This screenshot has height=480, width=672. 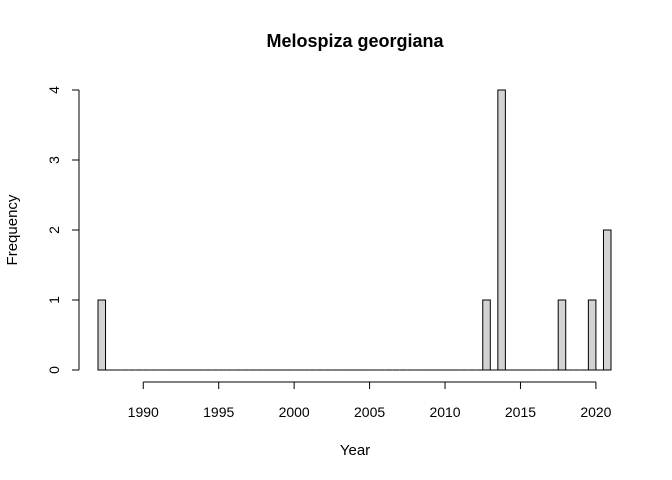 I want to click on x-tick-label: 1995, so click(x=218, y=412).